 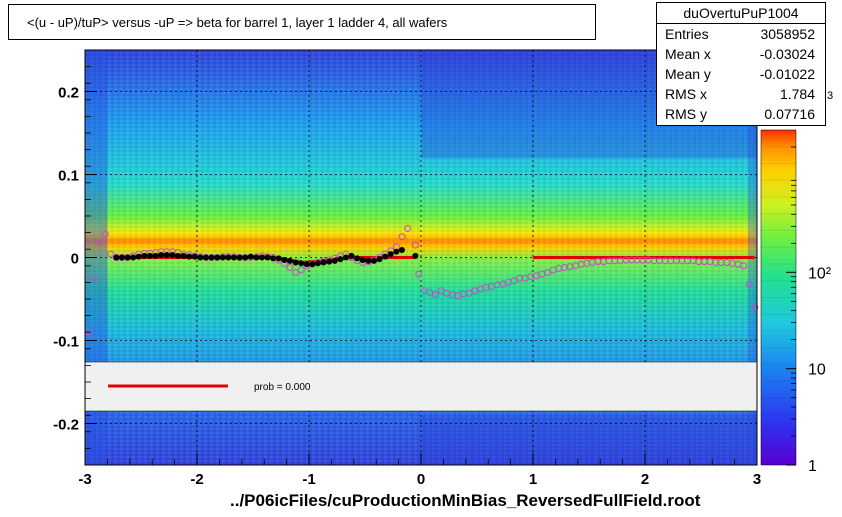 I want to click on stats-row-mean-y: Mean y -0.01022, so click(x=741, y=74).